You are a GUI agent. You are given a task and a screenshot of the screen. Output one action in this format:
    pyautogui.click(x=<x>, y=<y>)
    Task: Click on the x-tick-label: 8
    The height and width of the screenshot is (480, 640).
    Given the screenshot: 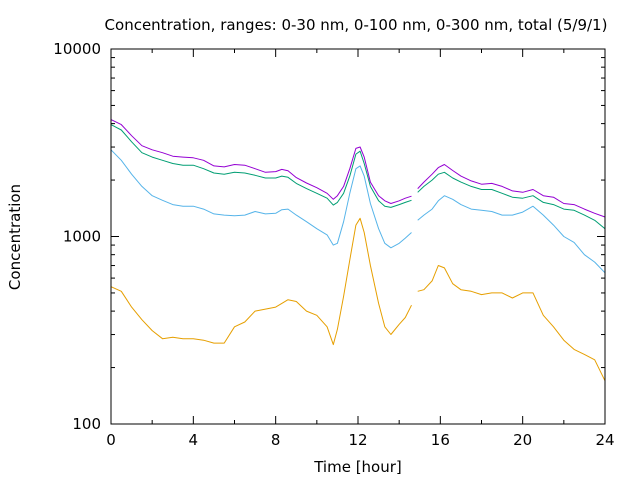 What is the action you would take?
    pyautogui.click(x=276, y=440)
    